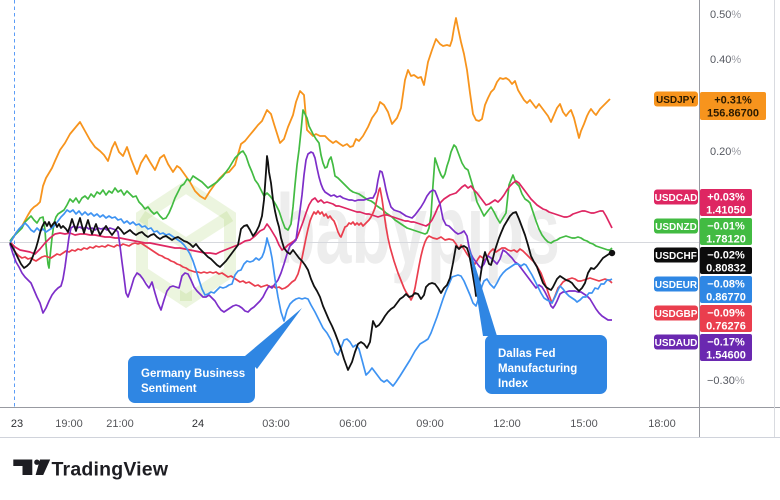  What do you see at coordinates (726, 285) in the screenshot?
I see `svg-text: −0.08%` at bounding box center [726, 285].